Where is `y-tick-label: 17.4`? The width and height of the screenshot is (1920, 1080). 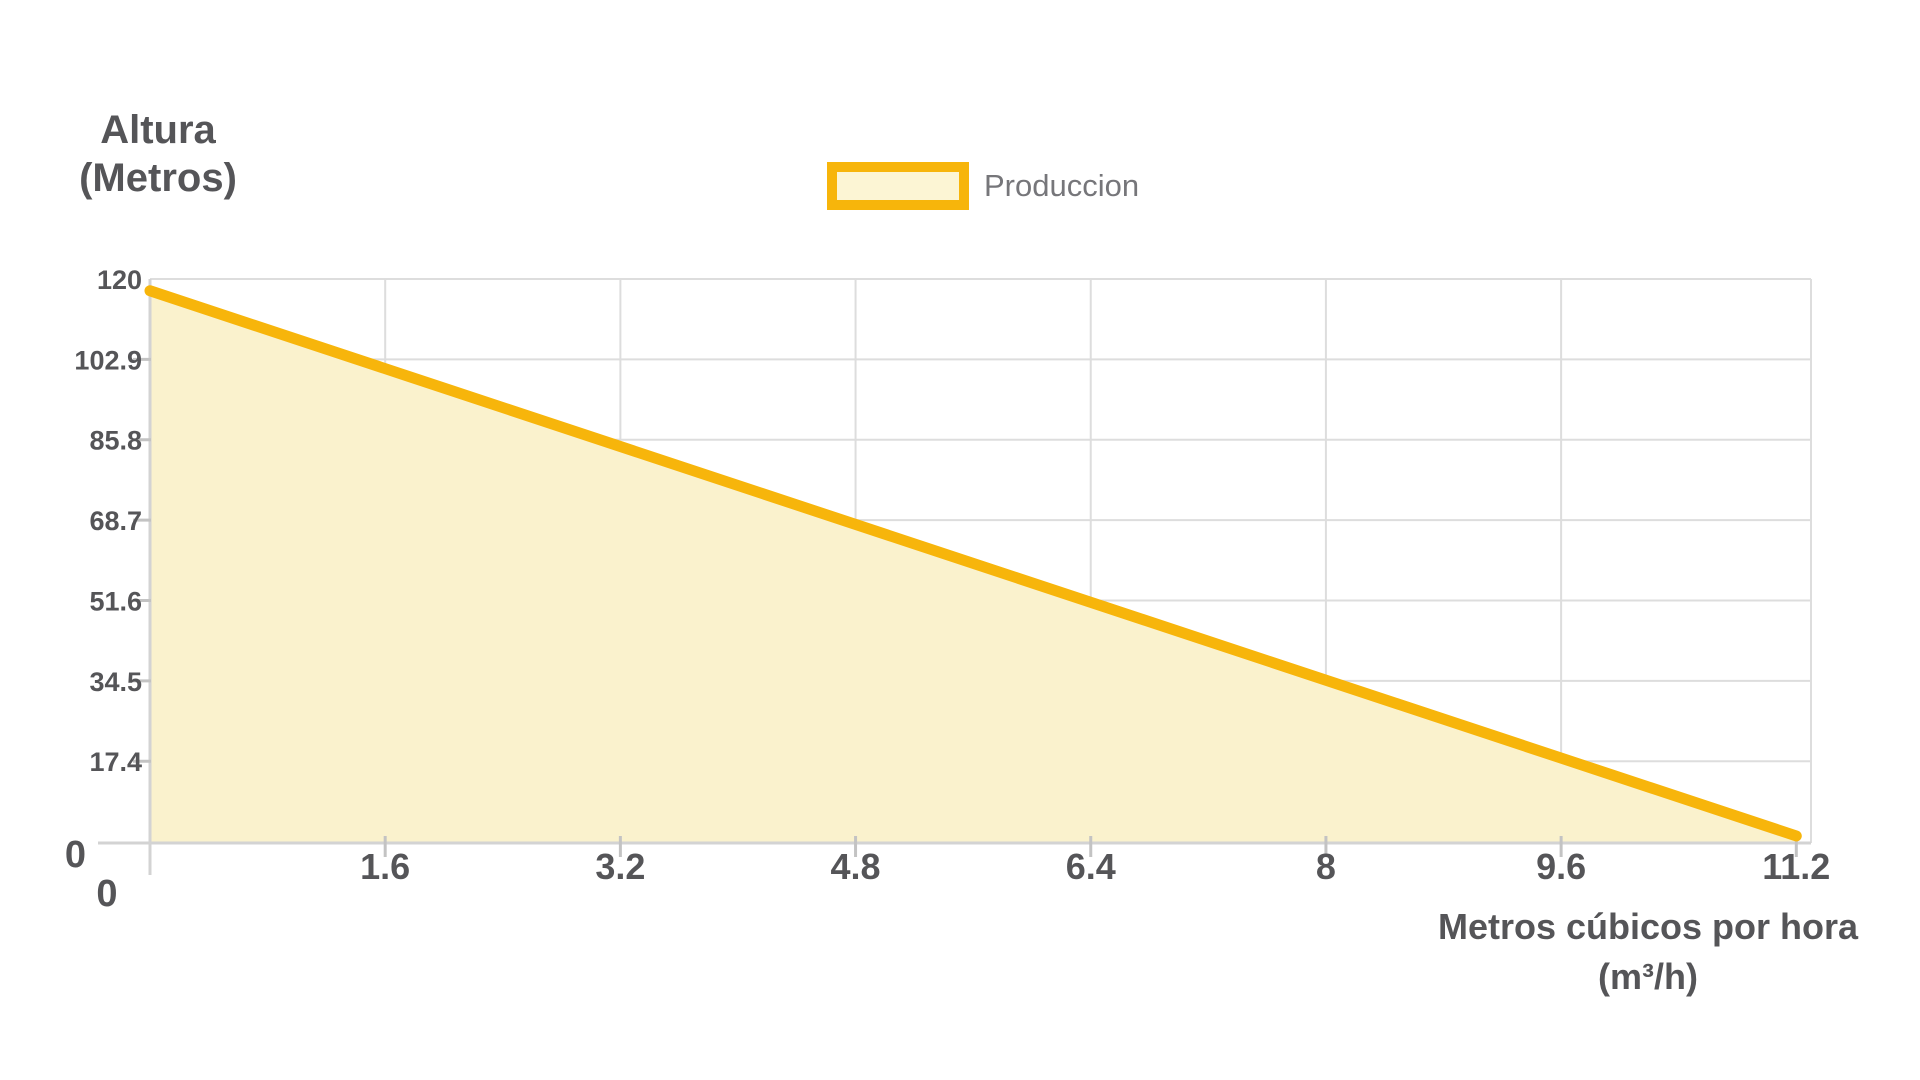 y-tick-label: 17.4 is located at coordinates (115, 762).